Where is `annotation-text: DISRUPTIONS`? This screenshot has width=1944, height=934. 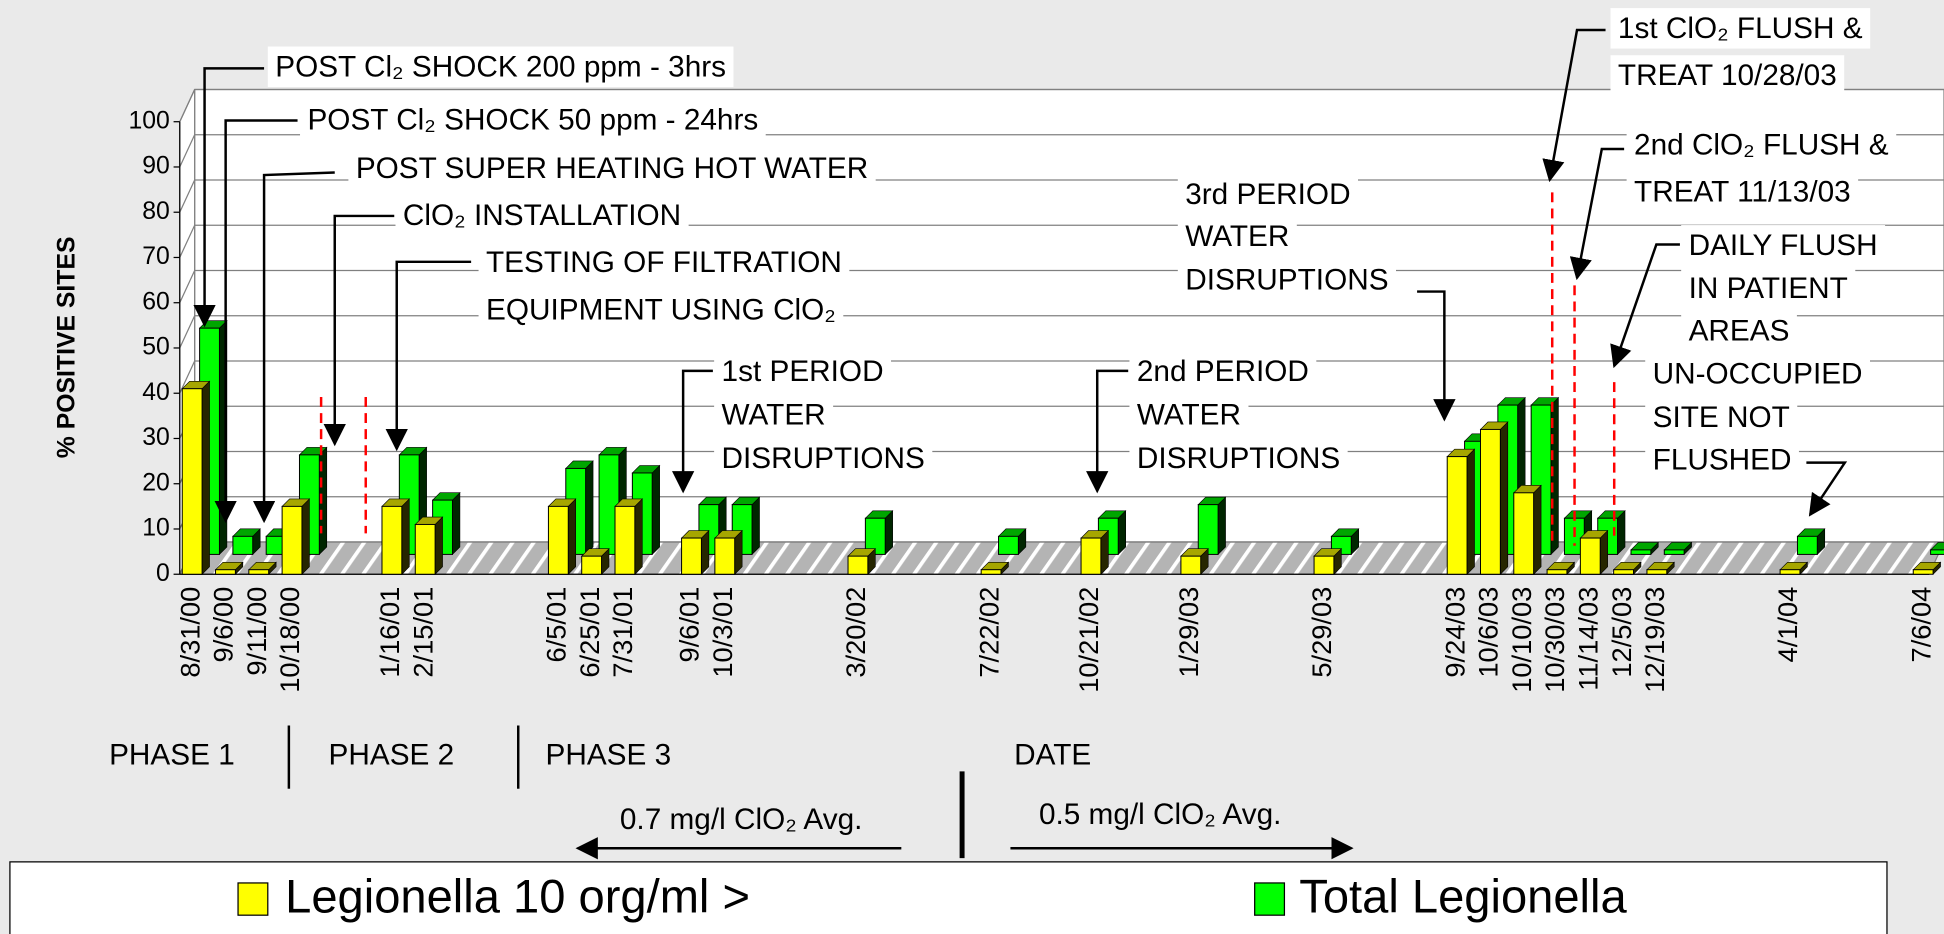
annotation-text: DISRUPTIONS is located at coordinates (1286, 280).